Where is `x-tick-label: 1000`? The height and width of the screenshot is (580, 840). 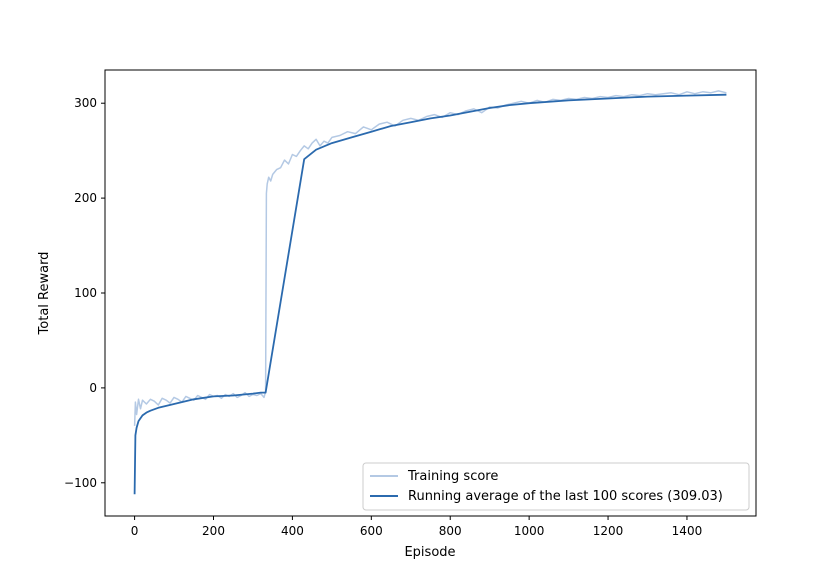
x-tick-label: 1000 is located at coordinates (529, 531).